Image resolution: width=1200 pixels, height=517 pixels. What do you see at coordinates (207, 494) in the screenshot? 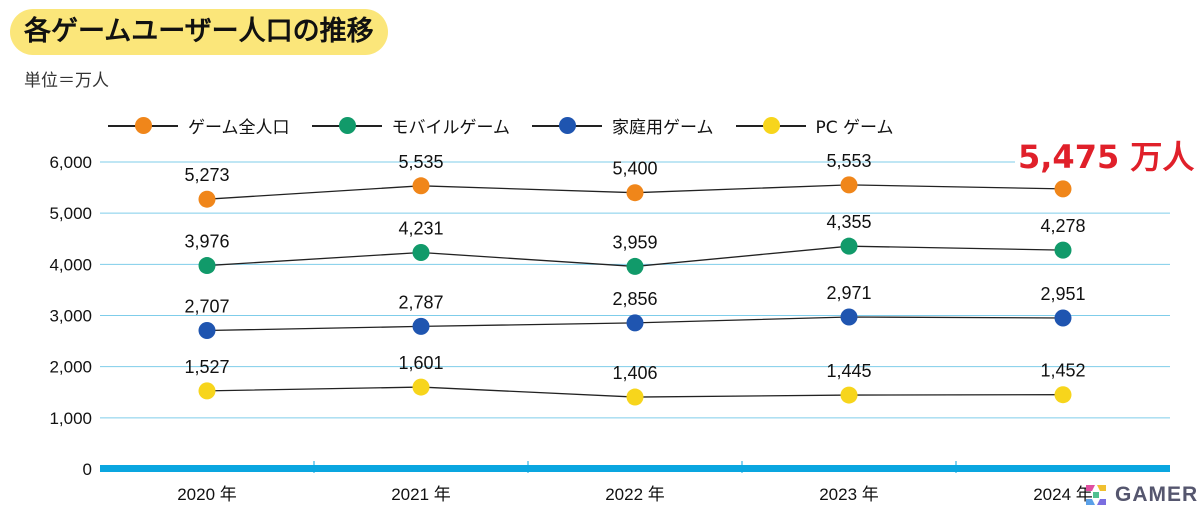
I see `x-tick-label: 2020 年` at bounding box center [207, 494].